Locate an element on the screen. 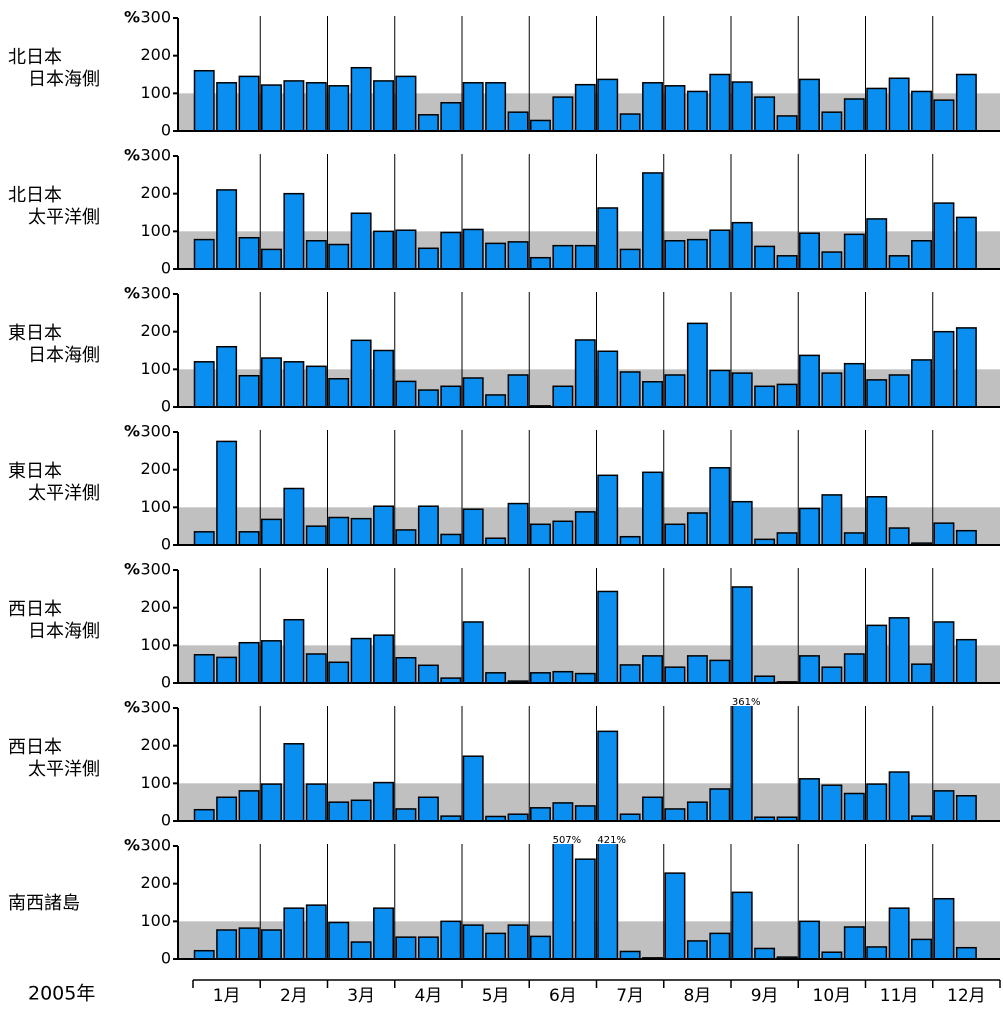 Image resolution: width=1003 pixels, height=1011 pixels. month-label: 7月 is located at coordinates (630, 996).